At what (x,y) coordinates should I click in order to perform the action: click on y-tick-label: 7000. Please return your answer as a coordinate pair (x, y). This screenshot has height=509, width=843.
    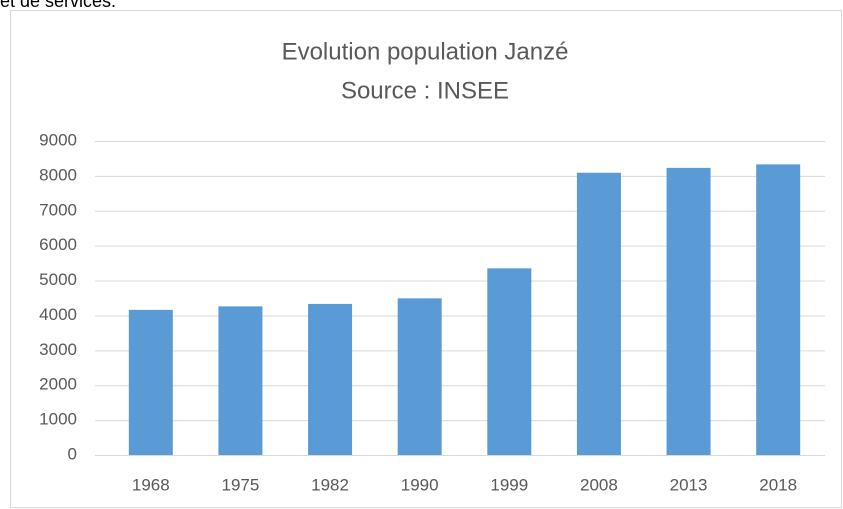
    Looking at the image, I should click on (58, 209).